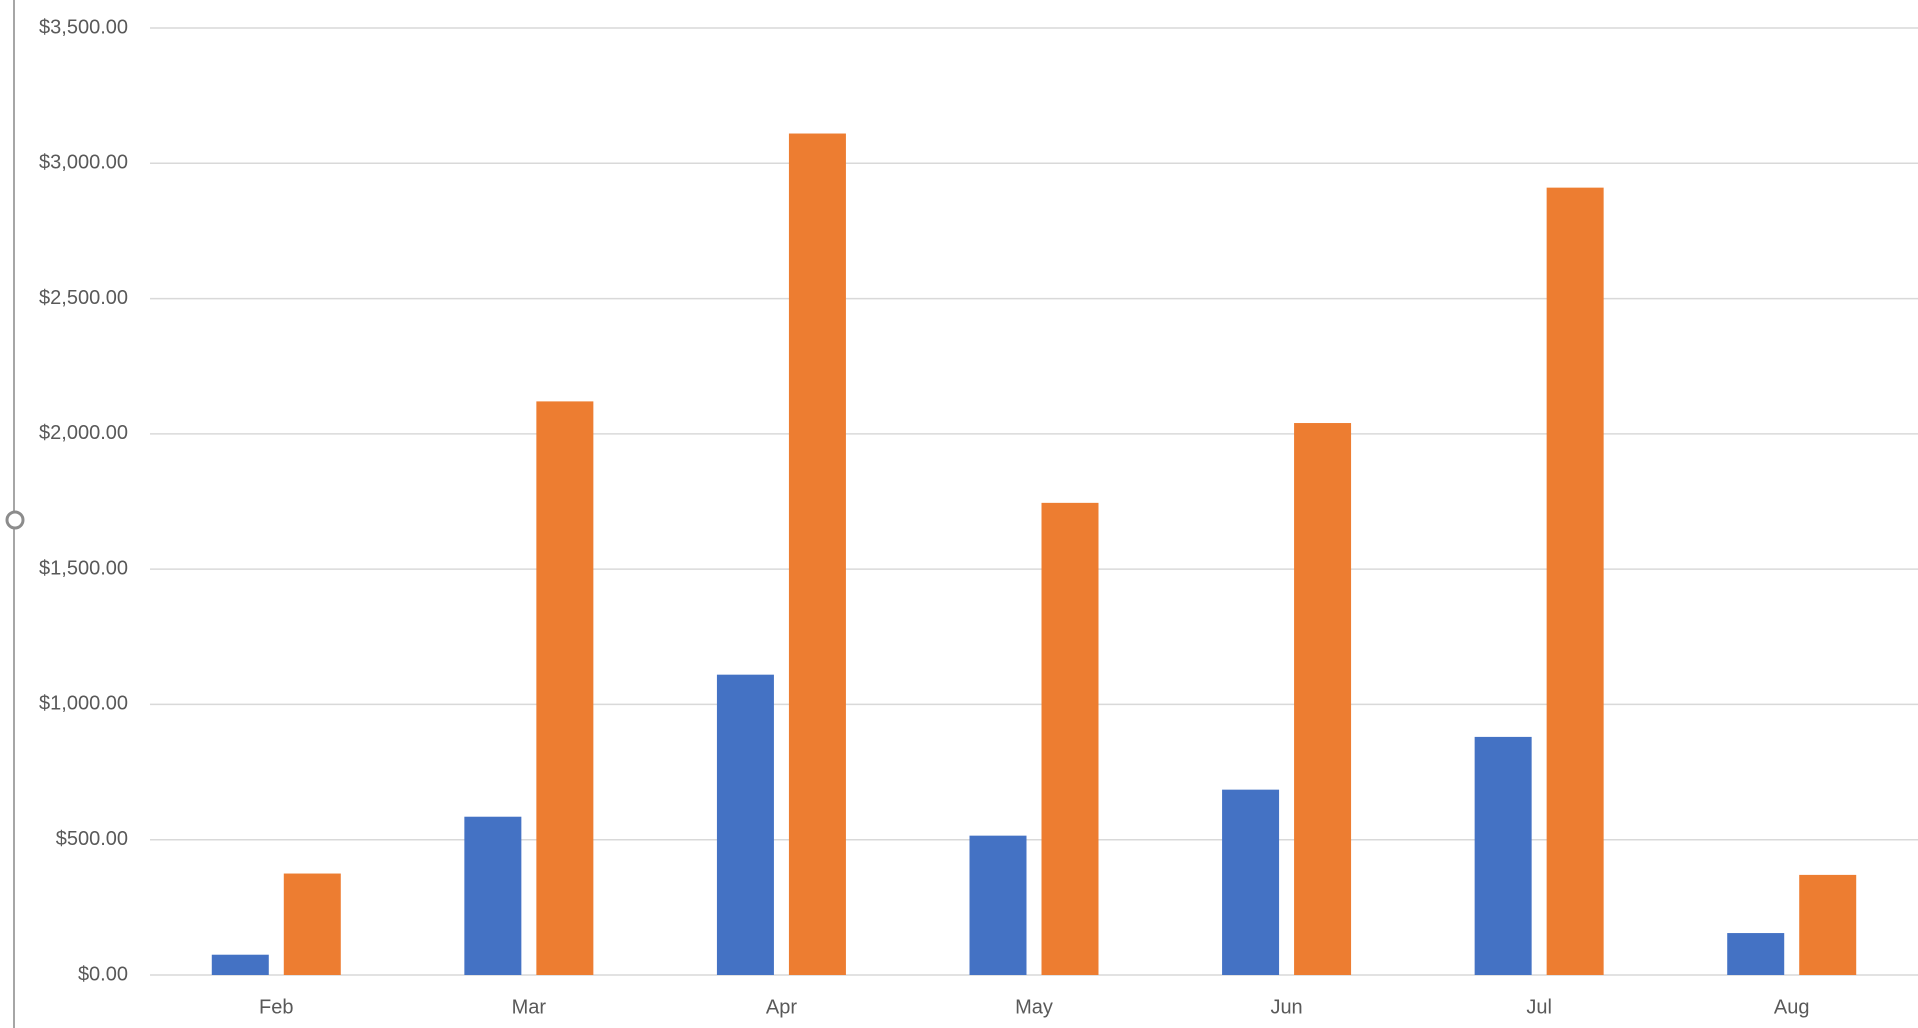  I want to click on x-tick-label: May, so click(1034, 1007).